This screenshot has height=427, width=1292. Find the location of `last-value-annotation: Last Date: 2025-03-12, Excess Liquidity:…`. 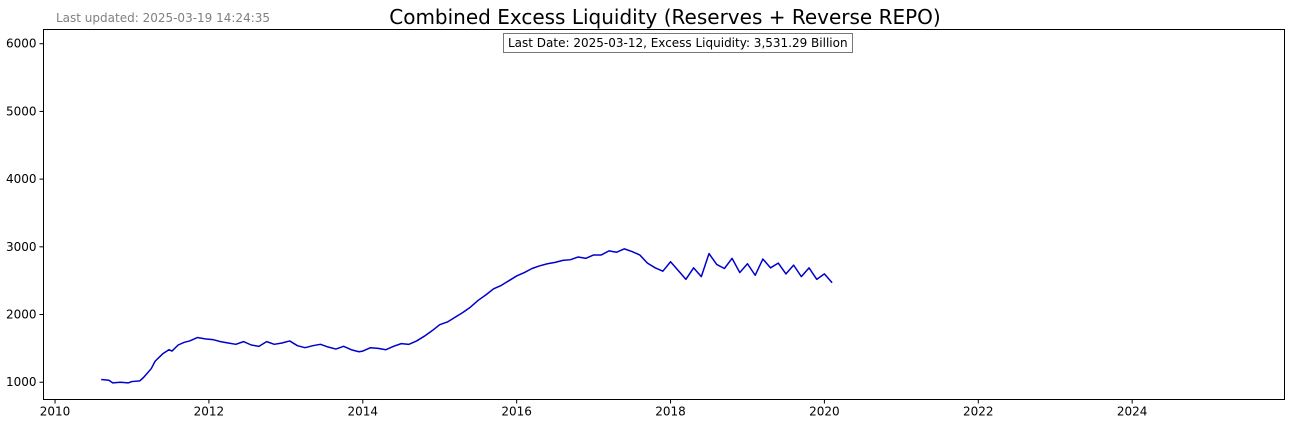

last-value-annotation: Last Date: 2025-03-12, Excess Liquidity:… is located at coordinates (678, 43).